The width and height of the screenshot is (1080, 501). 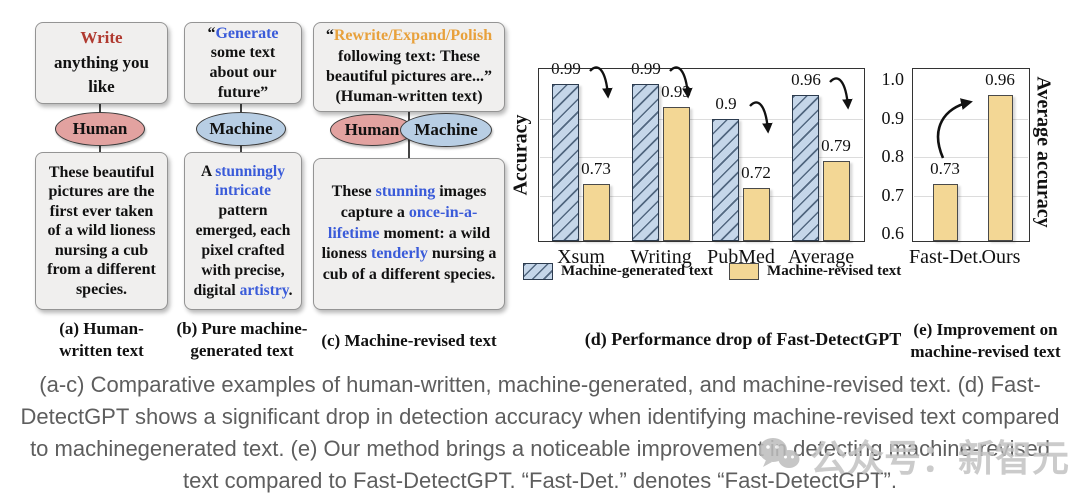 What do you see at coordinates (405, 191) in the screenshot?
I see `panel-c-output-highlight-1: stunning` at bounding box center [405, 191].